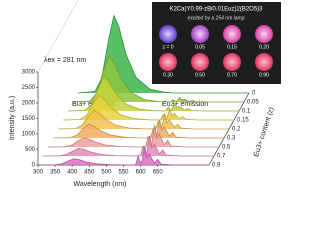 The width and height of the screenshot is (320, 240). Describe the element at coordinates (168, 47) in the screenshot. I see `photo-label: z = 0` at that location.